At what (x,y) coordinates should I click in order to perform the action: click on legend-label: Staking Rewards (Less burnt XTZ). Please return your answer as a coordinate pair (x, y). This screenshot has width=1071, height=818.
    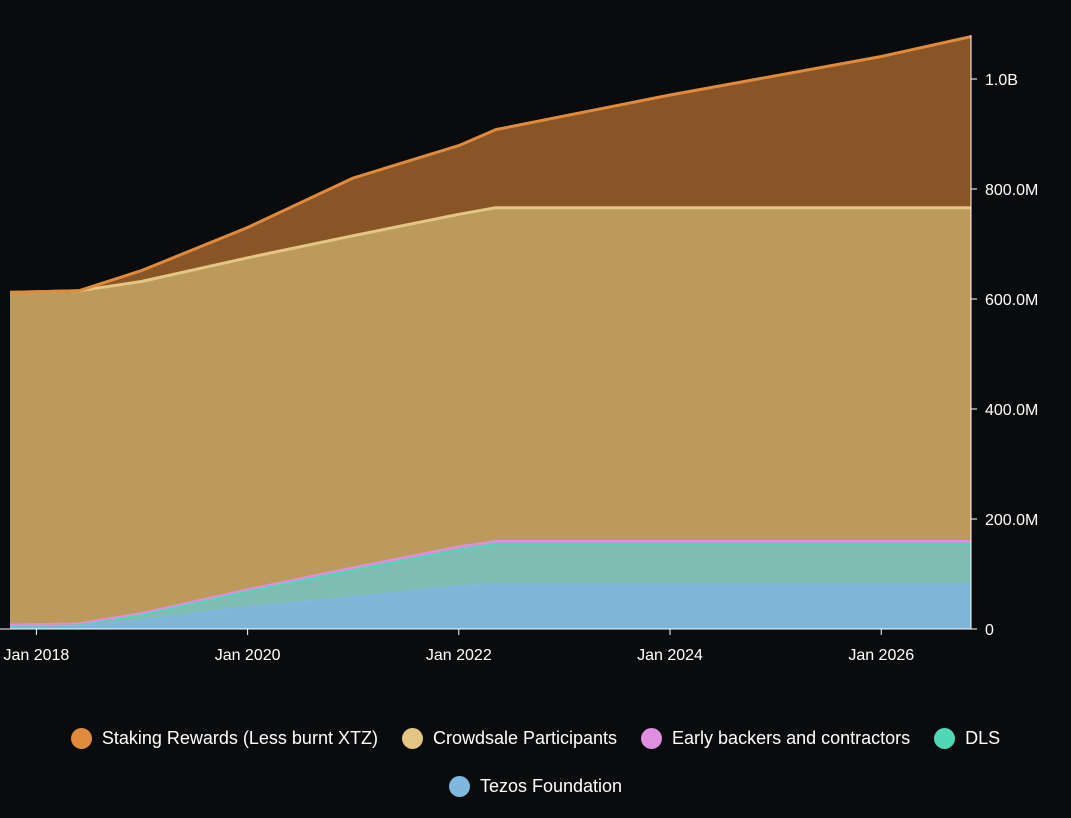
    Looking at the image, I should click on (239, 737).